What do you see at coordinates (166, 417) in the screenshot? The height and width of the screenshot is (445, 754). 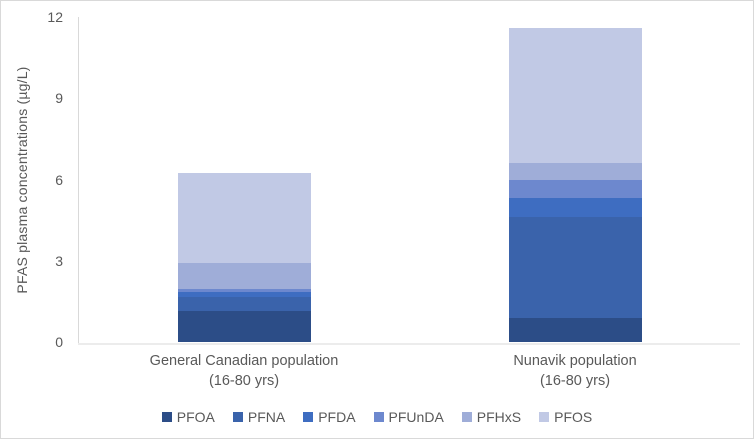 I see `legend-swatch-pfoa` at bounding box center [166, 417].